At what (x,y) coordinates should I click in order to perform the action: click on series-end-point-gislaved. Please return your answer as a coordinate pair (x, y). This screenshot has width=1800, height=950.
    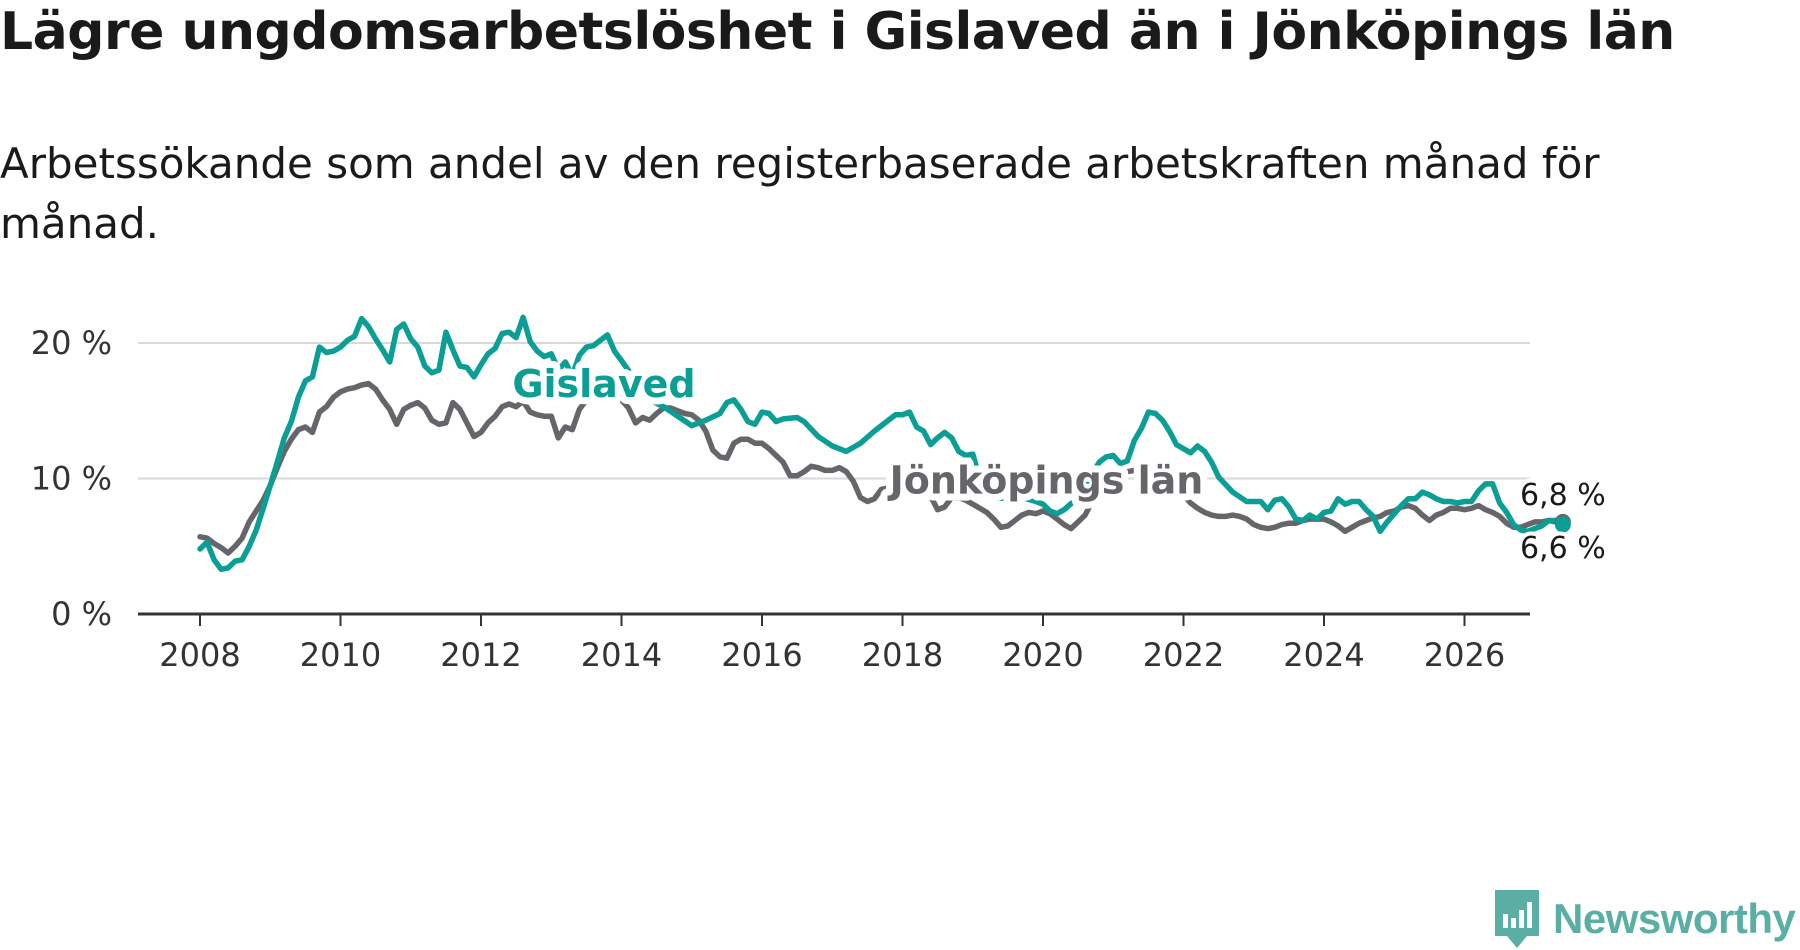
    Looking at the image, I should click on (1562, 524).